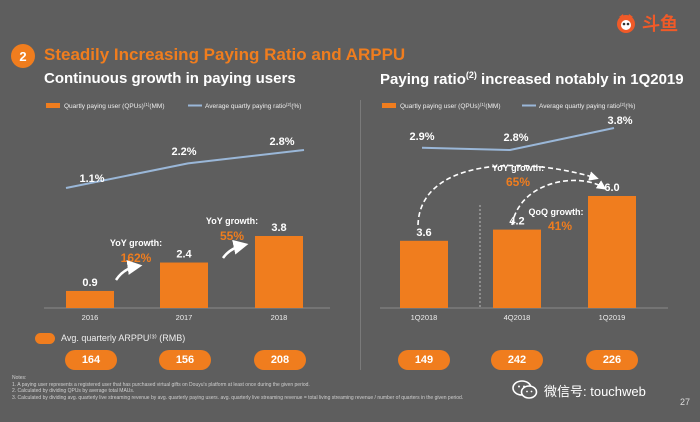 The image size is (700, 422). Describe the element at coordinates (595, 391) in the screenshot. I see `wechat-id: 微信号: touchweb` at that location.